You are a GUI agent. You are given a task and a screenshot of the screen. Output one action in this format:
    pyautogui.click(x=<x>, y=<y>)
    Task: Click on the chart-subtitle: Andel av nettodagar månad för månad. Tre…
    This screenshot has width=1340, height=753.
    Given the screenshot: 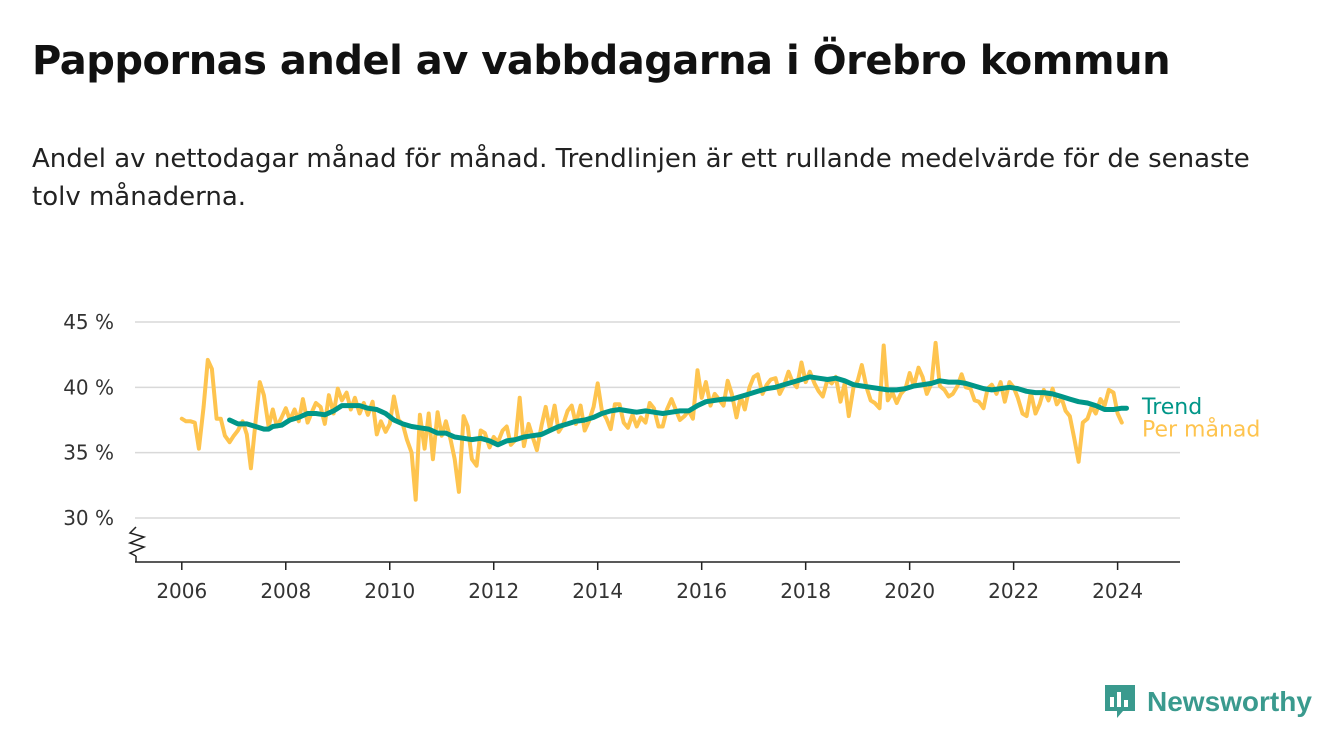 What is the action you would take?
    pyautogui.click(x=641, y=178)
    